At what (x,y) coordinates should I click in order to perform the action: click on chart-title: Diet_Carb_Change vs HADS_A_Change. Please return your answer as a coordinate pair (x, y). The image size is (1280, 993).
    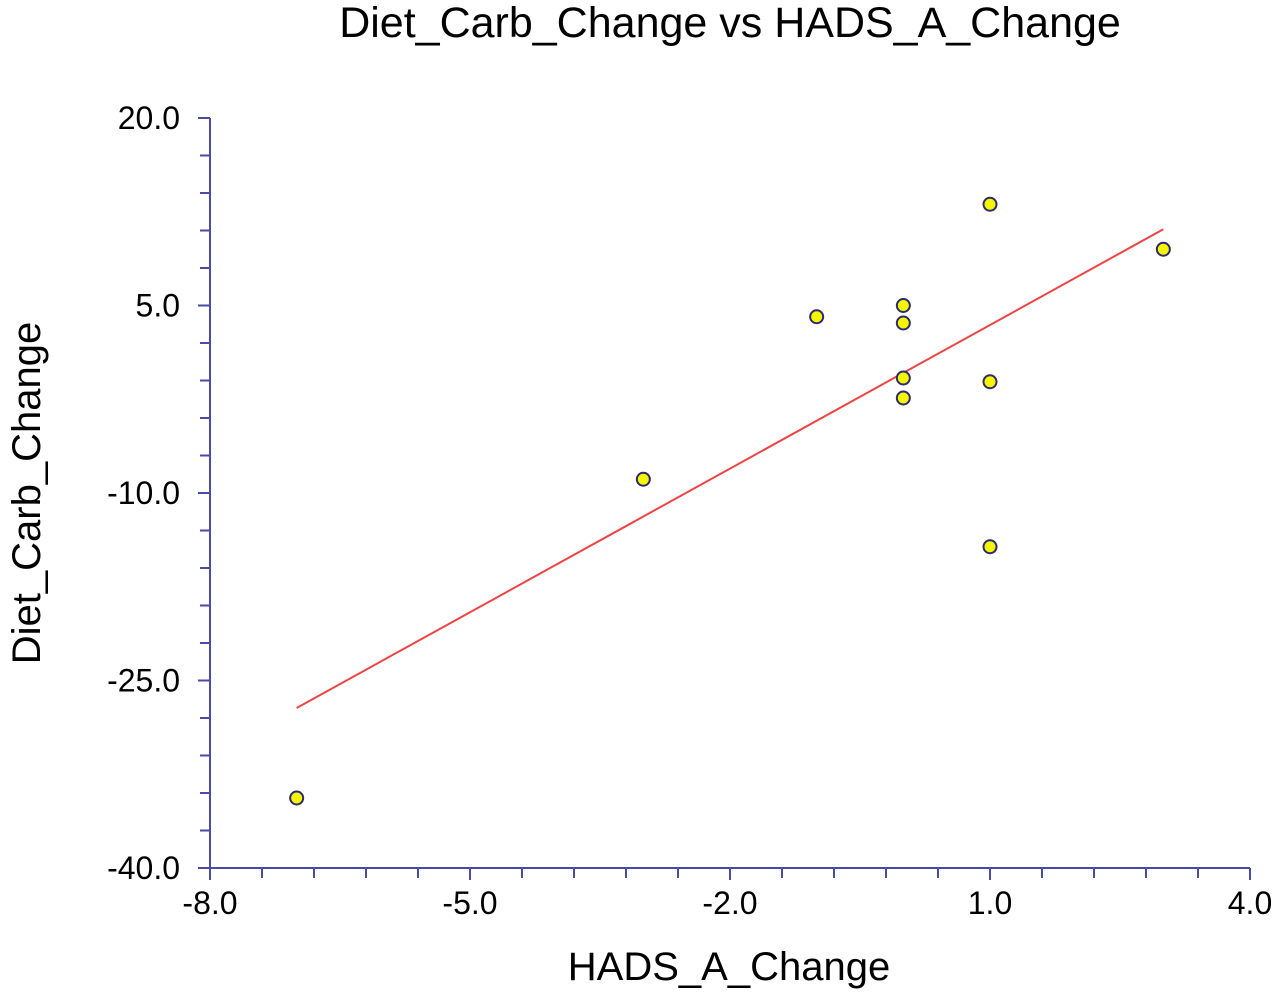
    Looking at the image, I should click on (730, 23).